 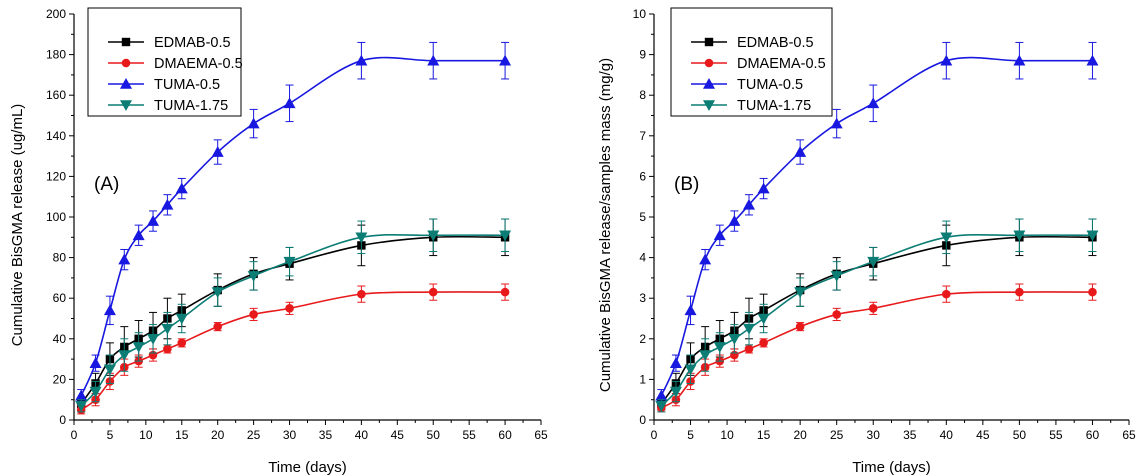 I want to click on y-tick-label: 120, so click(x=56, y=176).